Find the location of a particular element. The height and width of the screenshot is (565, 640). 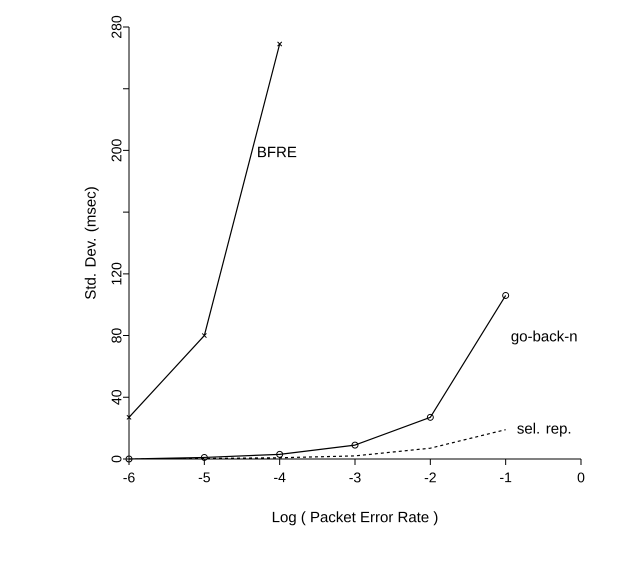

y-tick-label: 280 is located at coordinates (117, 27).